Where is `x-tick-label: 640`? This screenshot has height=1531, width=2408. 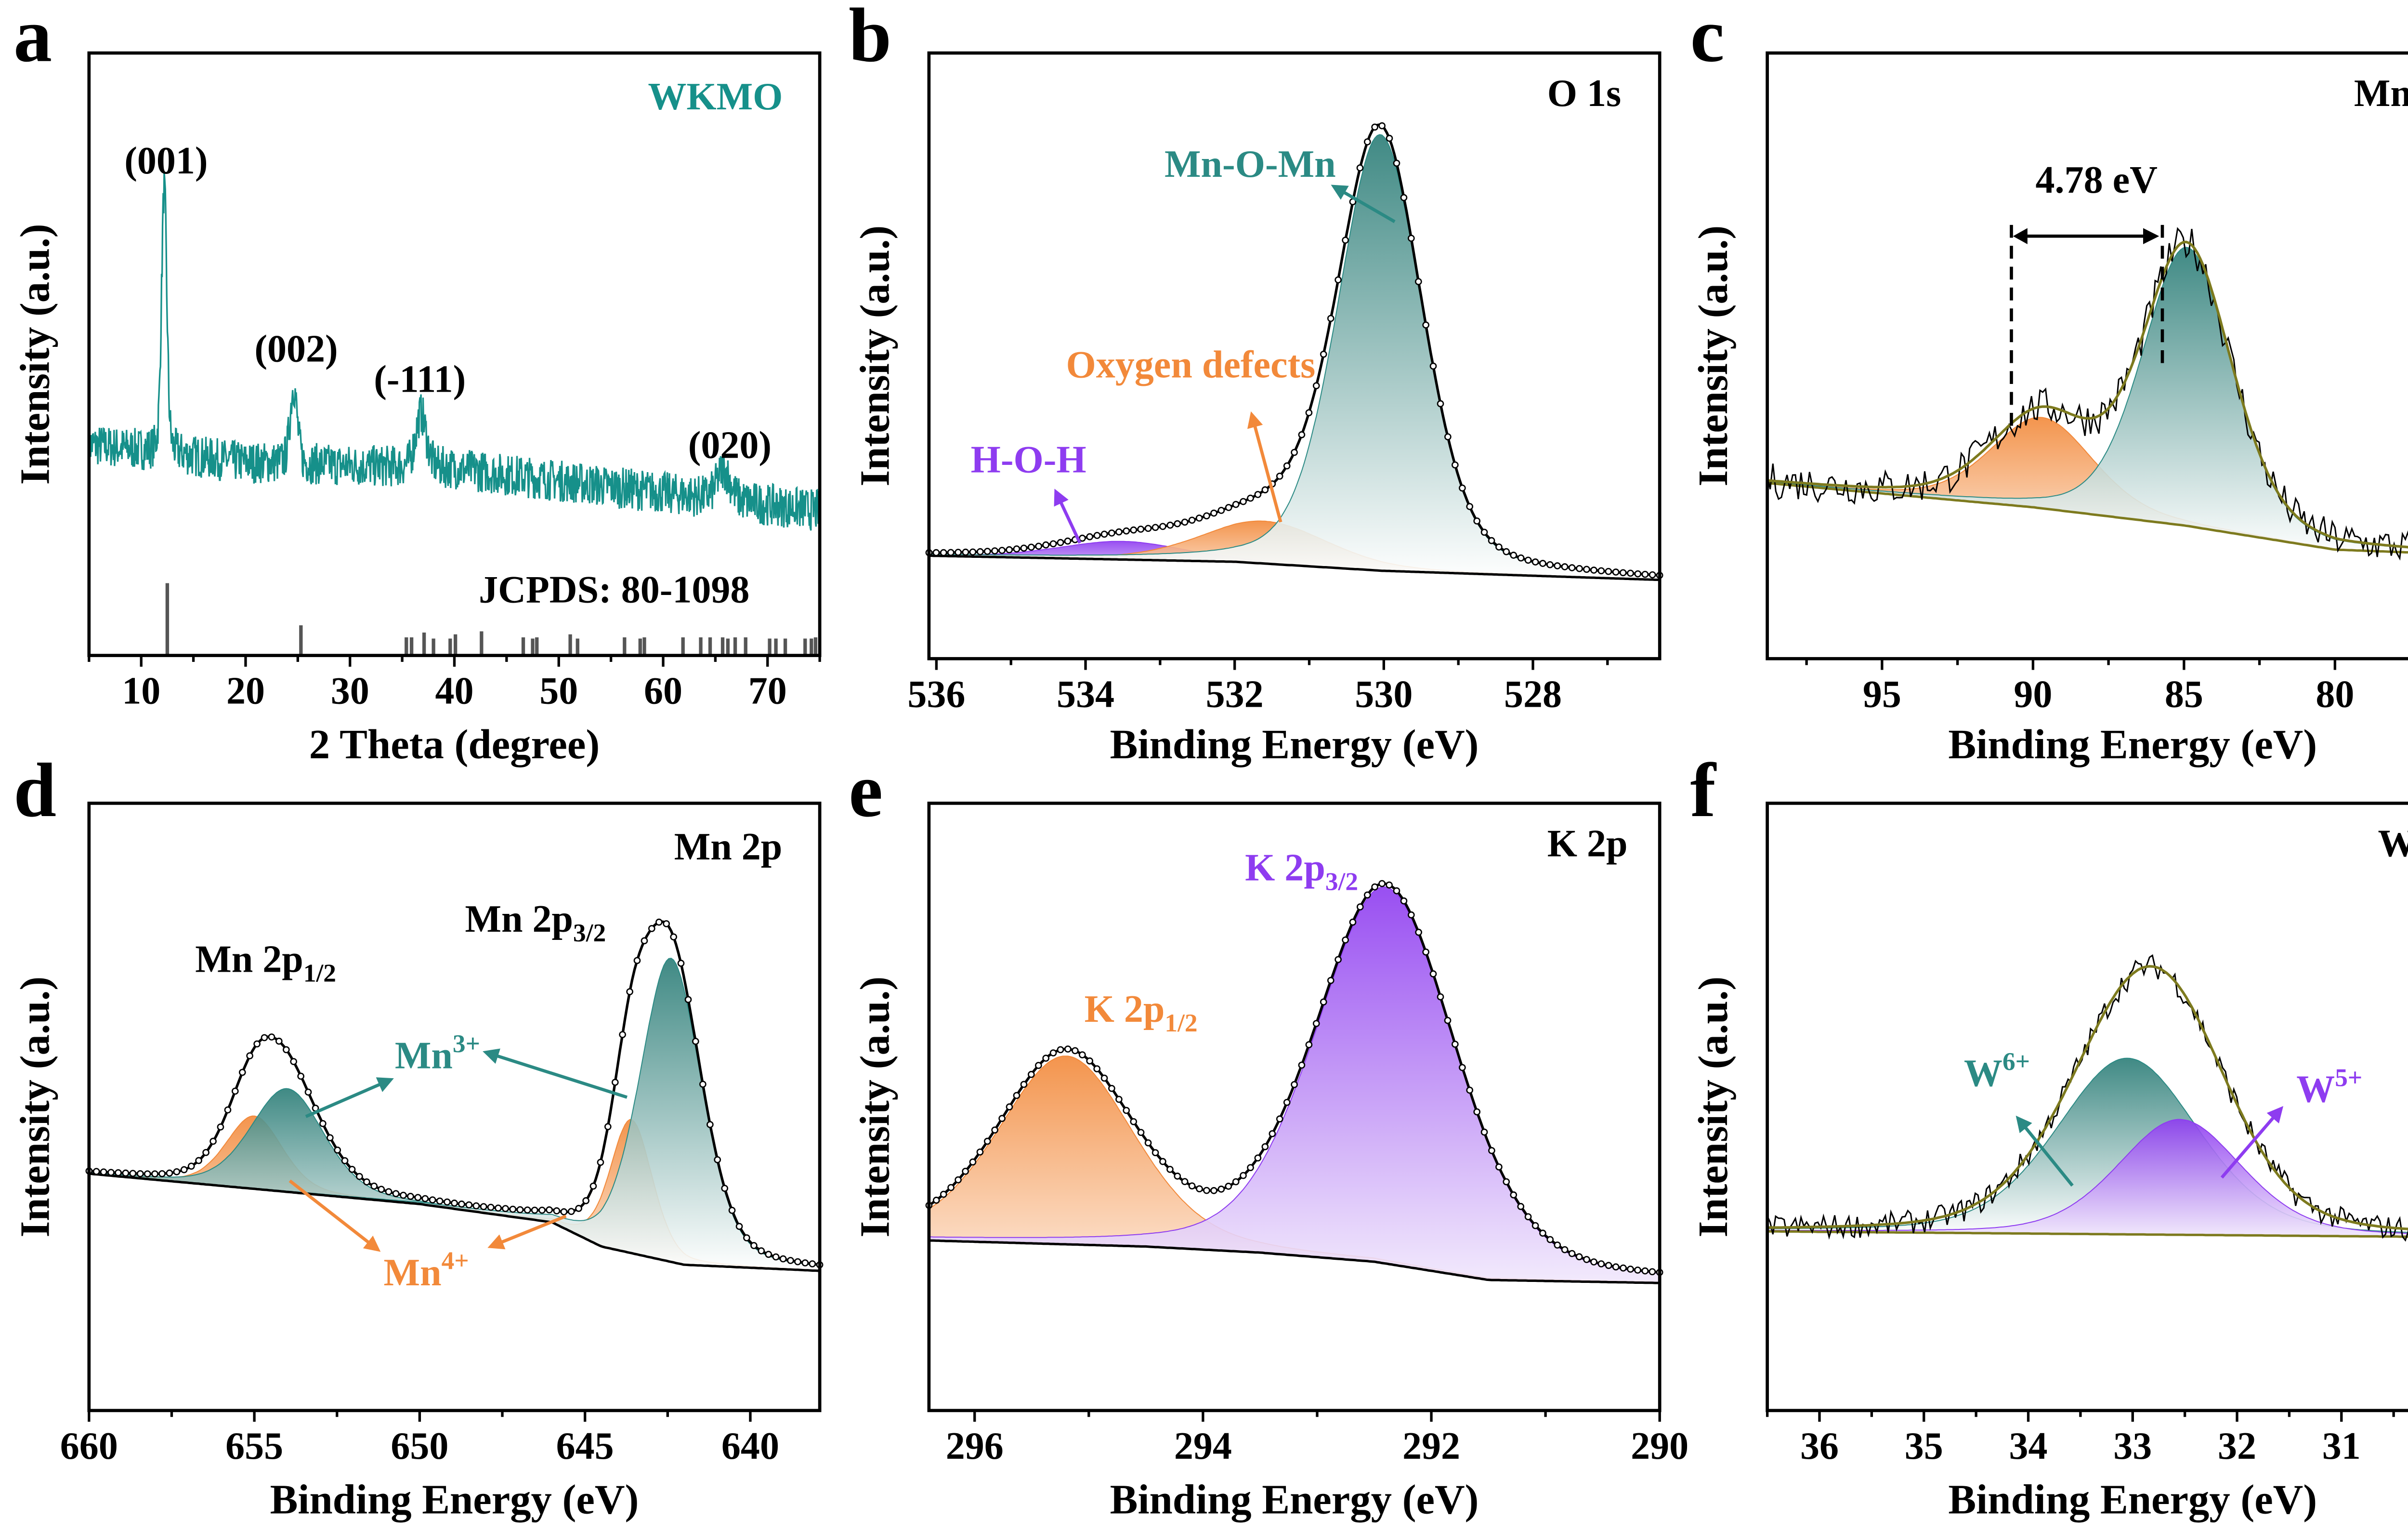 x-tick-label: 640 is located at coordinates (750, 1446).